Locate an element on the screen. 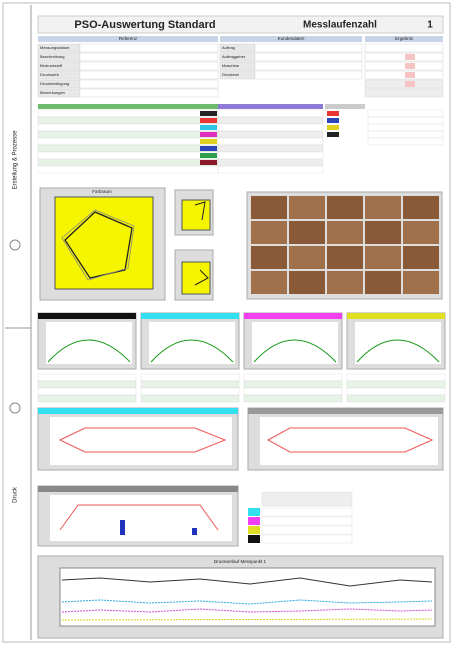 This screenshot has width=453, height=645. tolerance is located at coordinates (139, 517).